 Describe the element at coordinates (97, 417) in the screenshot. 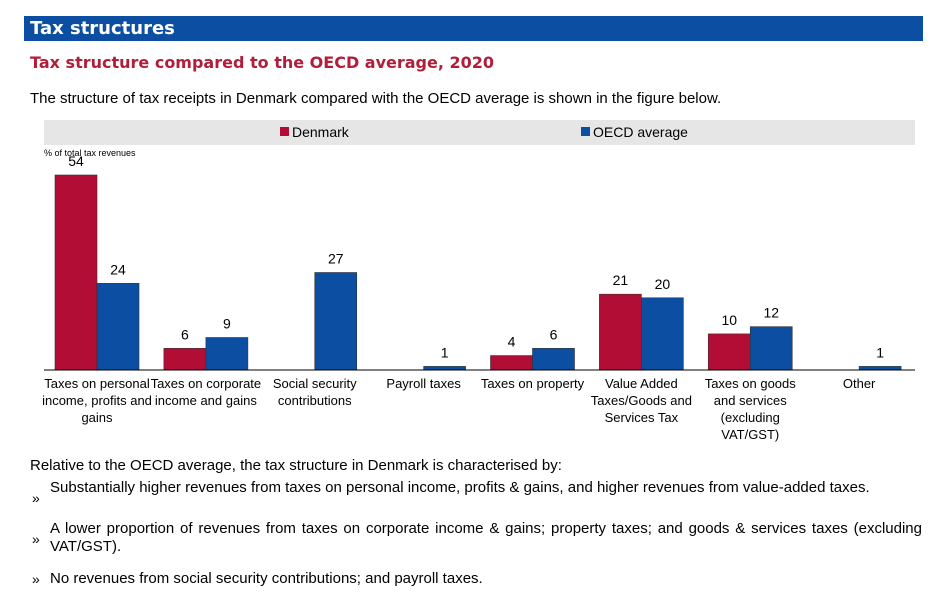

I see `category-label-1: gains` at that location.